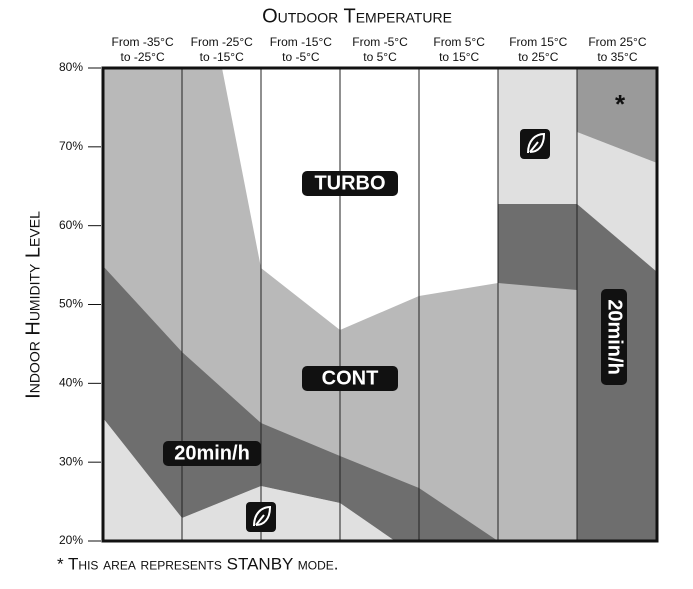 Image resolution: width=693 pixels, height=589 pixels. I want to click on column-header: to 15°C, so click(459, 57).